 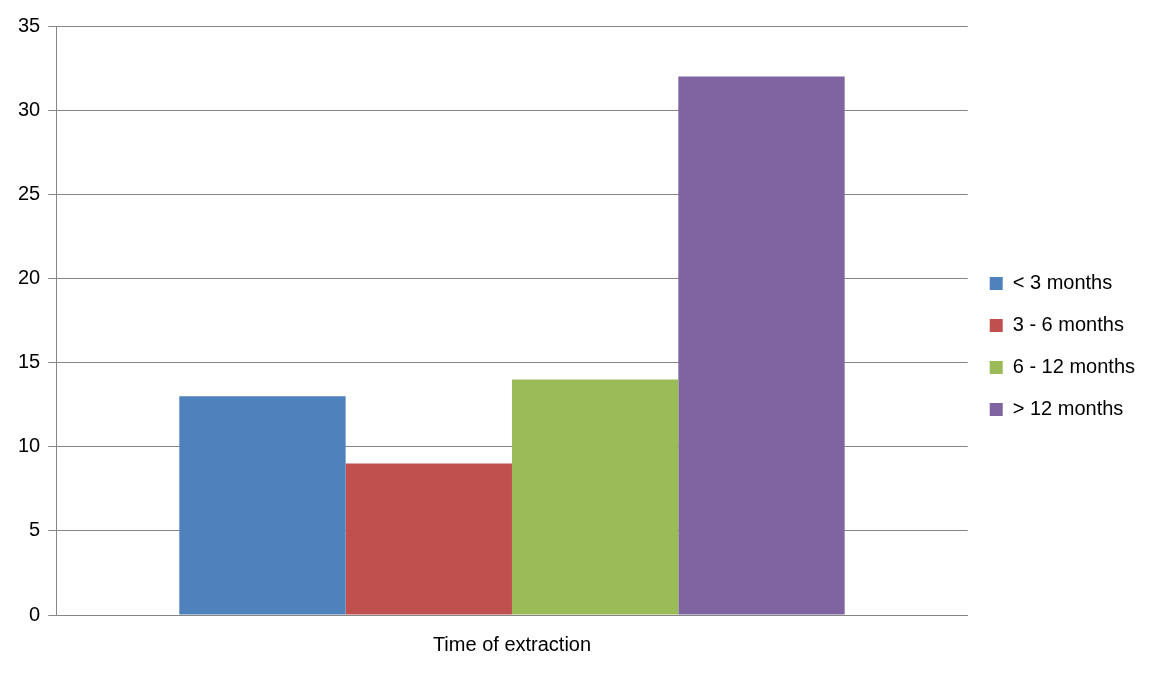 I want to click on y-tick-label: 25, so click(x=29, y=192).